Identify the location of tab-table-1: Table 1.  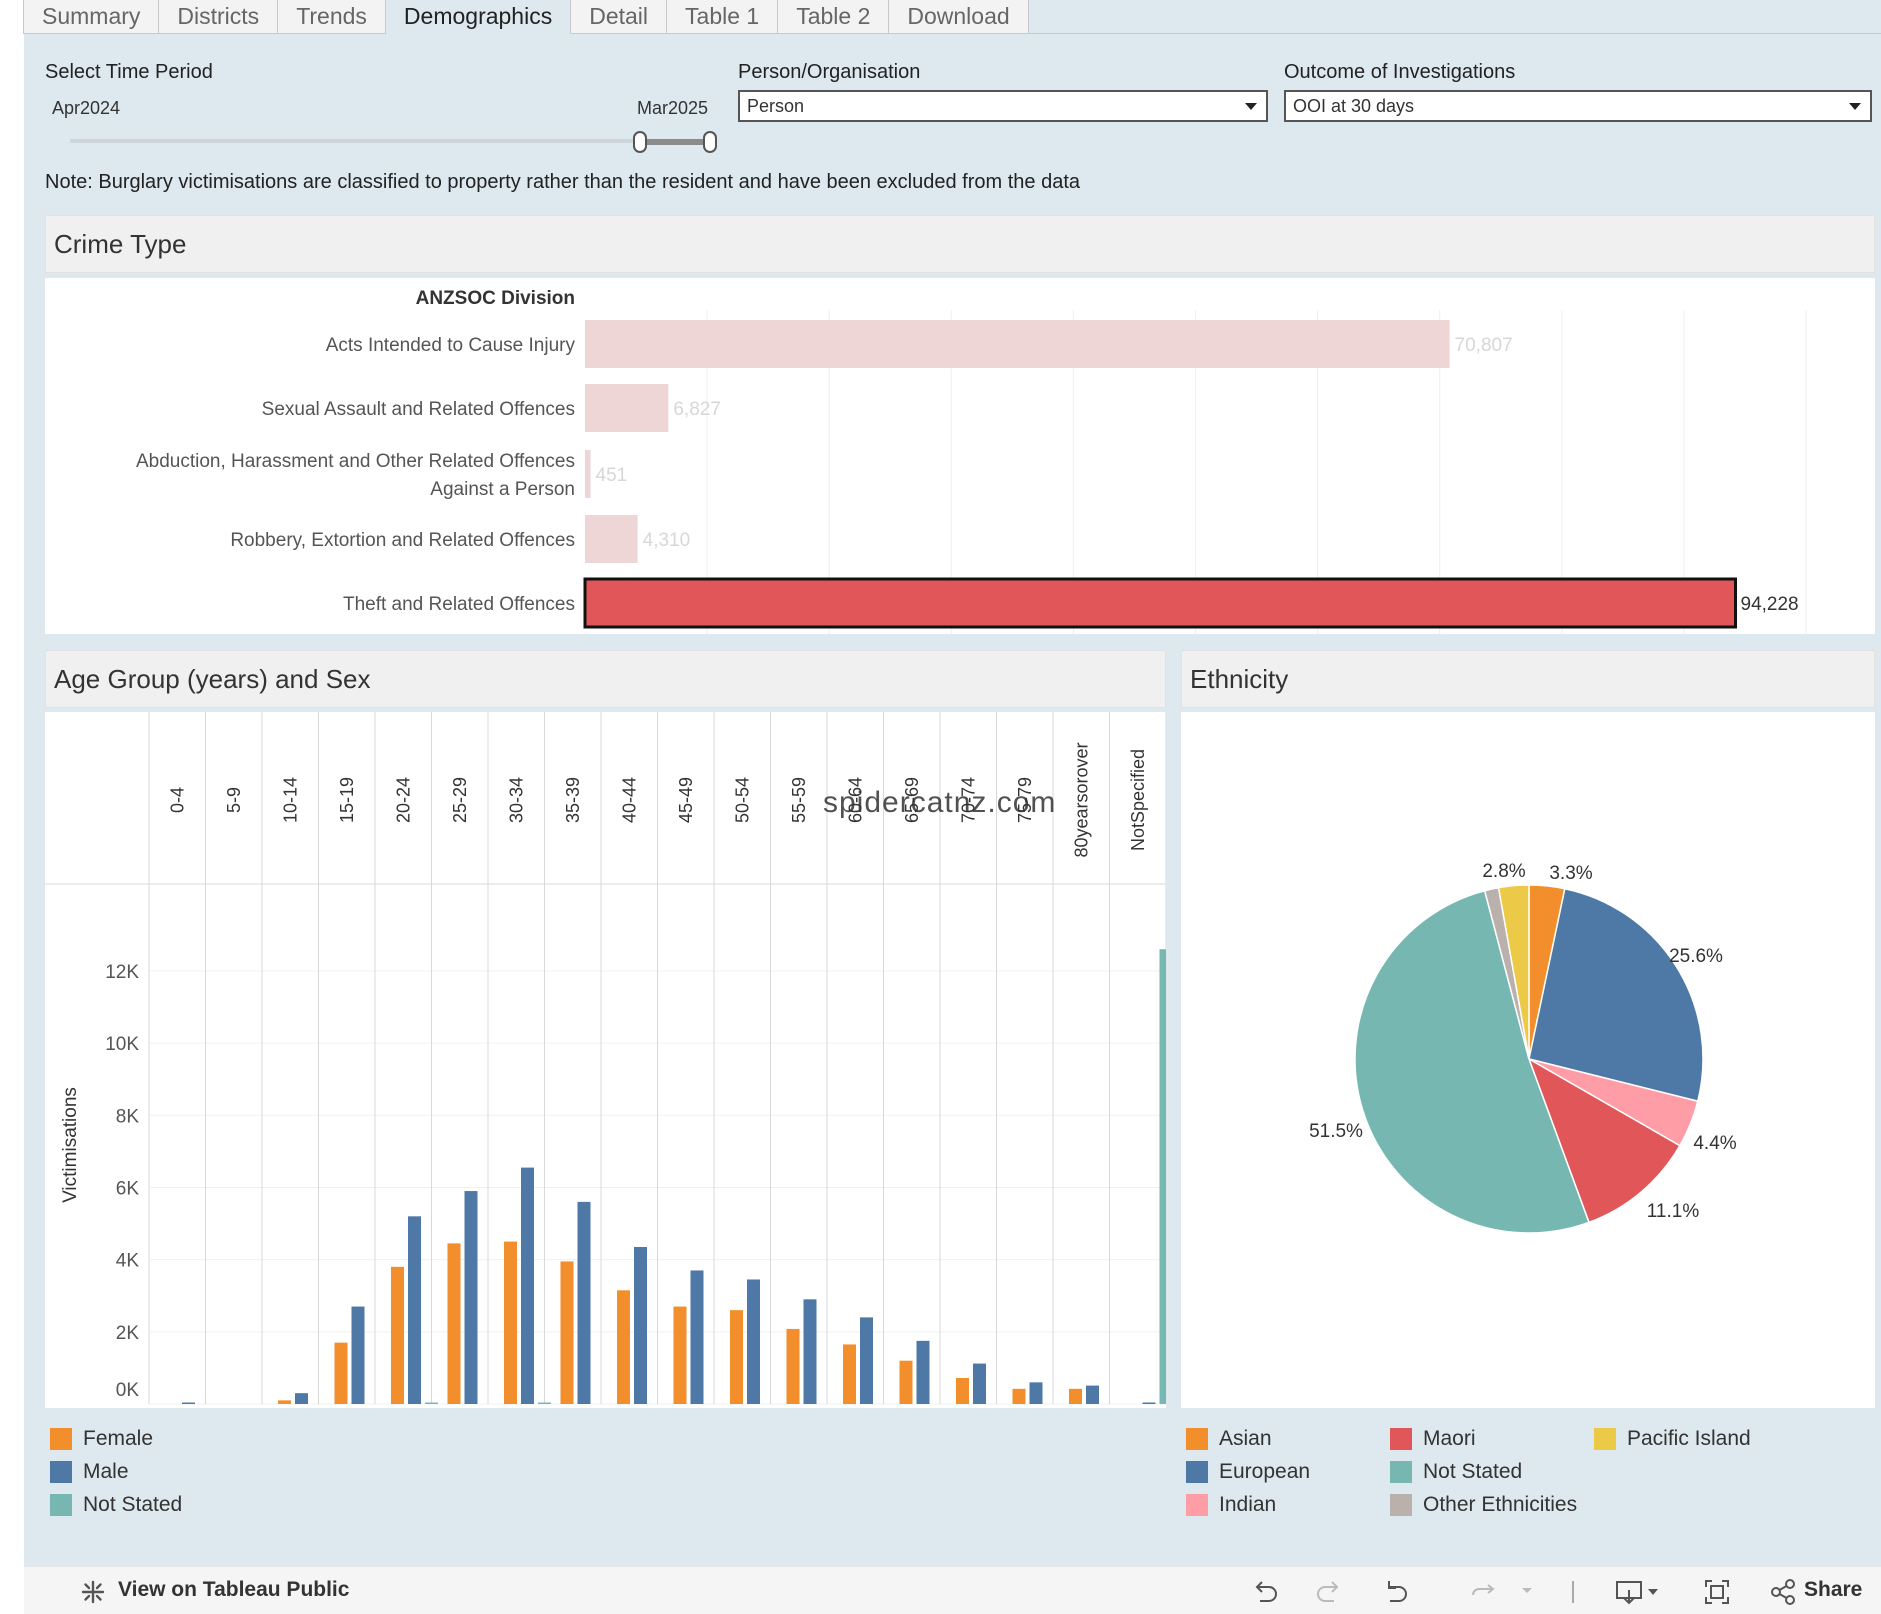
(722, 17).